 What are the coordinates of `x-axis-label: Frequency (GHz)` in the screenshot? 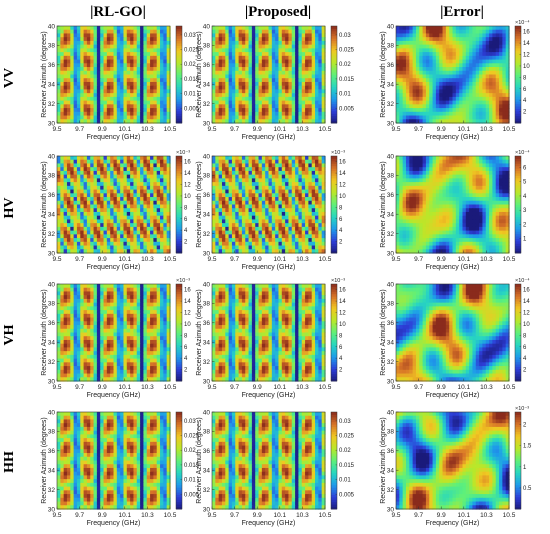 It's located at (453, 137).